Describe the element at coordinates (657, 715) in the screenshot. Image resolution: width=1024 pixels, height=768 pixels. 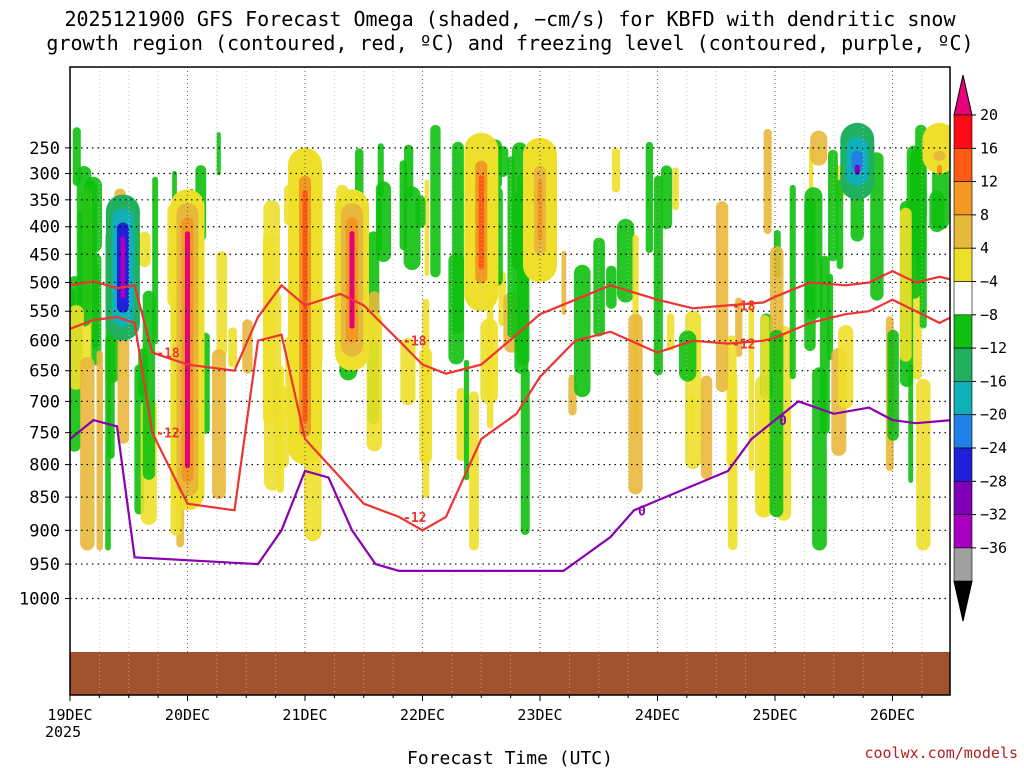
I see `x-tick-label: 24DEC` at that location.